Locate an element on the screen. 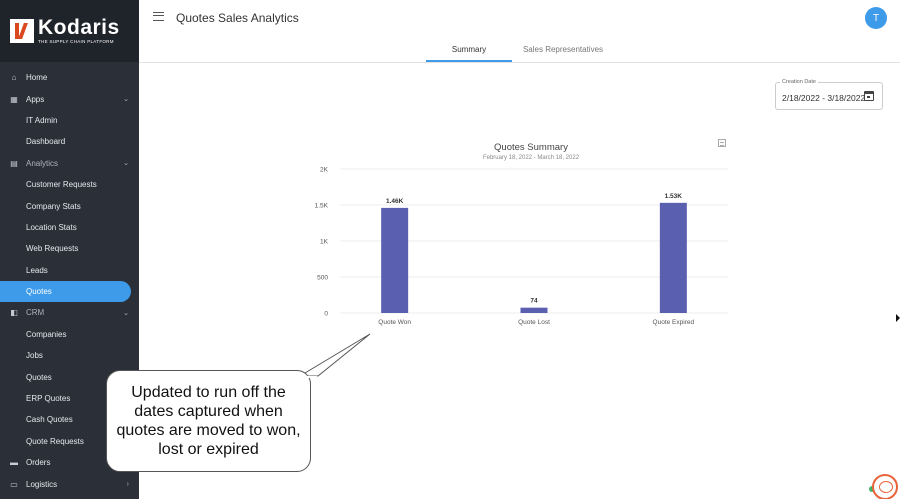 The width and height of the screenshot is (900, 499). sidebar-item-erp-quotes: ERP Quotes is located at coordinates (69, 398).